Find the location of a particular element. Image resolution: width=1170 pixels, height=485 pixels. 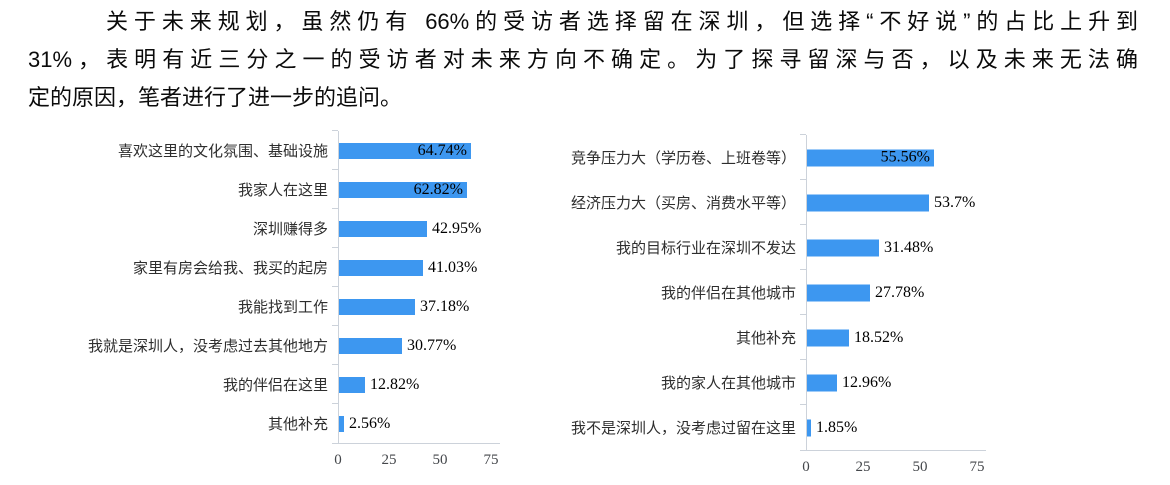

plot-area: 18.52% is located at coordinates (893, 337).